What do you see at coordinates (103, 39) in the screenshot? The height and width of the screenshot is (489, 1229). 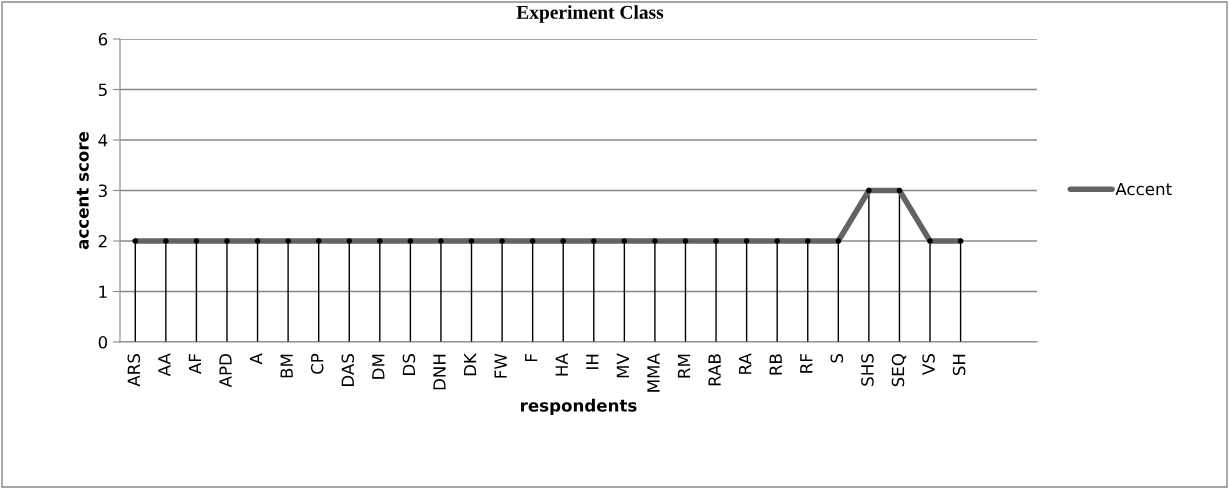 I see `y-tick-label: 6` at bounding box center [103, 39].